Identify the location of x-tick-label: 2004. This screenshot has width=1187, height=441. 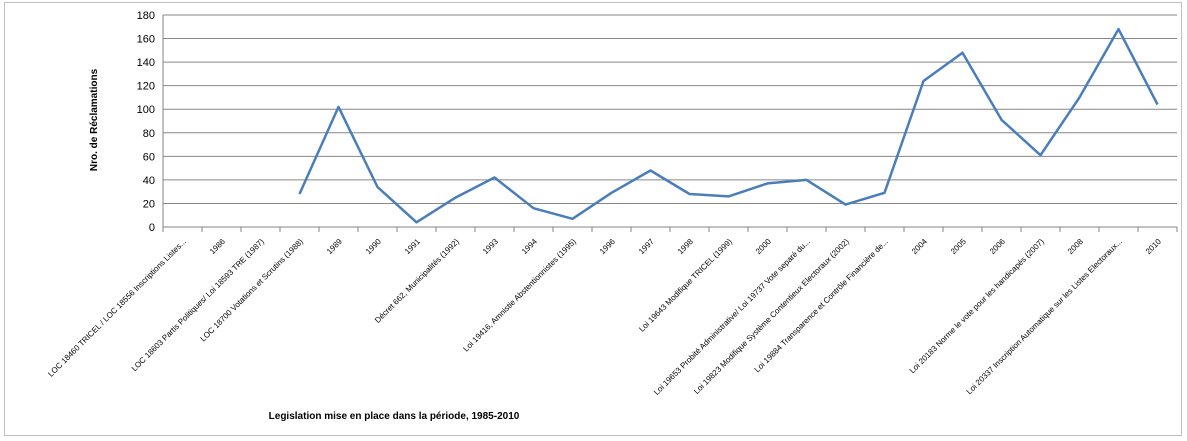
(919, 246).